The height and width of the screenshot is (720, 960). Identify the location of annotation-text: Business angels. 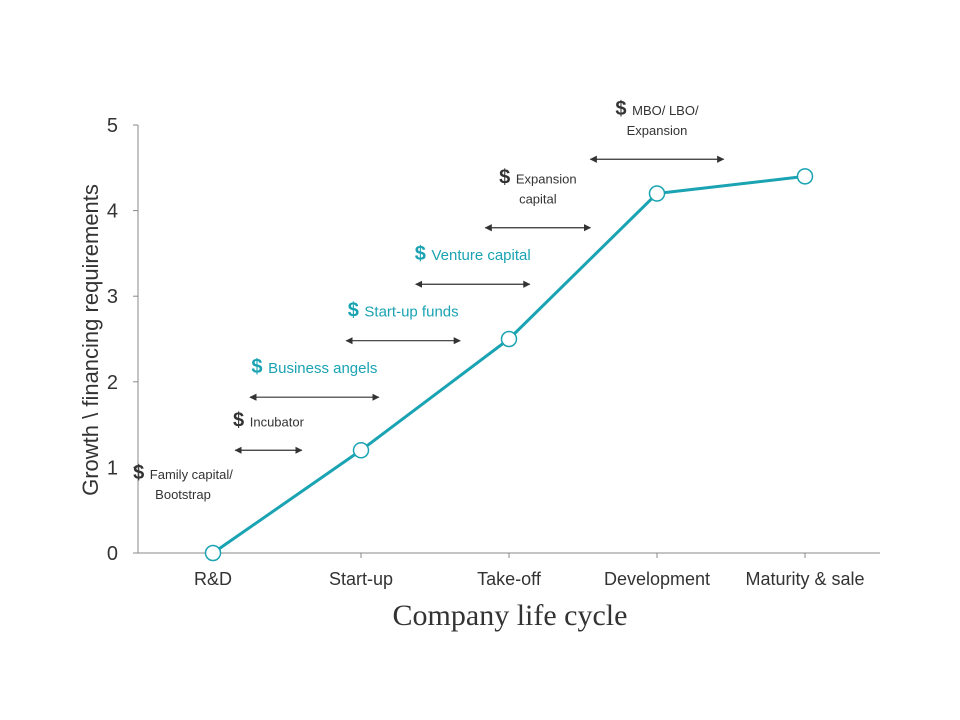
(322, 368).